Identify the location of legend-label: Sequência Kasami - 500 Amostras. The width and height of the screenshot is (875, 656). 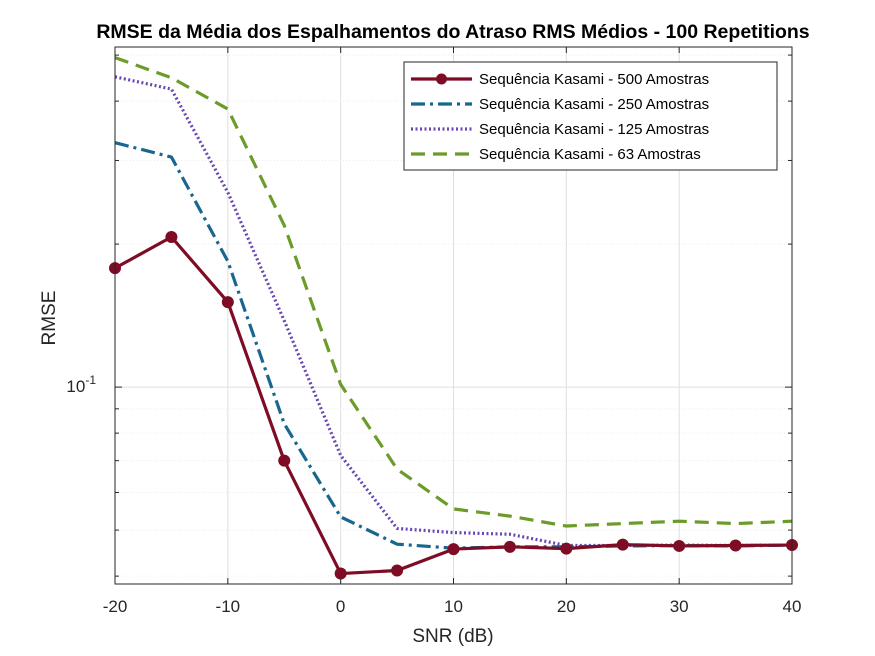
(594, 79).